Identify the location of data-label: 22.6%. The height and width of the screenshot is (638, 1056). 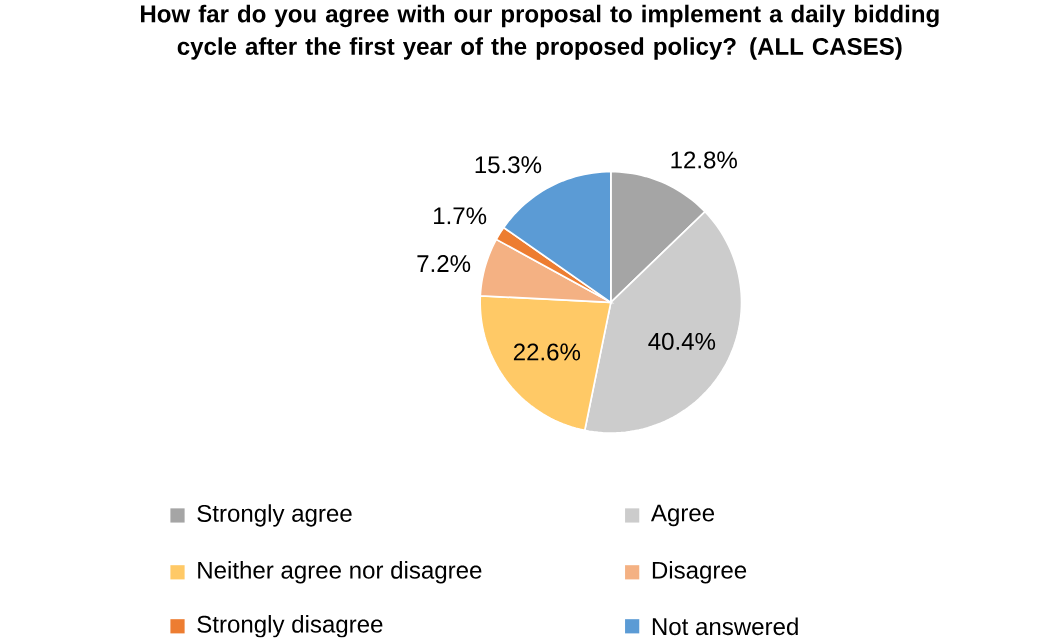
(547, 352).